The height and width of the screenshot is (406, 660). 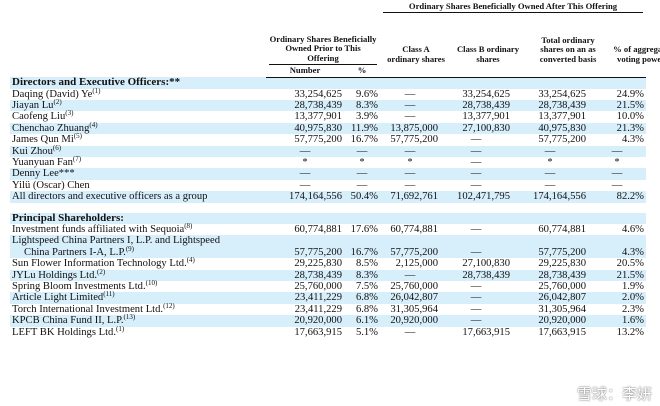 What do you see at coordinates (129, 317) in the screenshot?
I see `footnote-marker: (13)` at bounding box center [129, 317].